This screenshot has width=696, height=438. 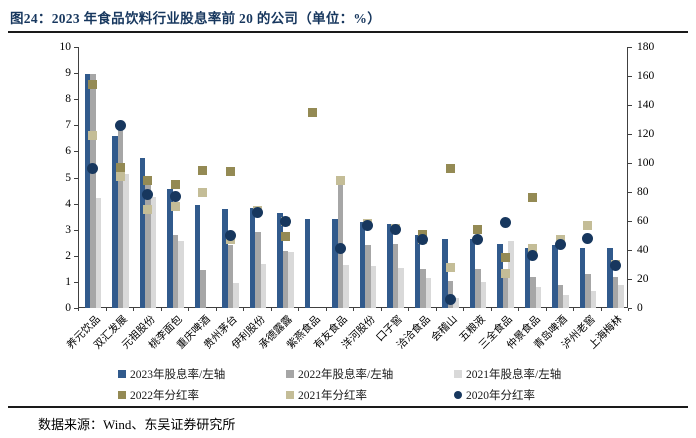 What do you see at coordinates (646, 76) in the screenshot?
I see `right-axis-tick-label: 160` at bounding box center [646, 76].